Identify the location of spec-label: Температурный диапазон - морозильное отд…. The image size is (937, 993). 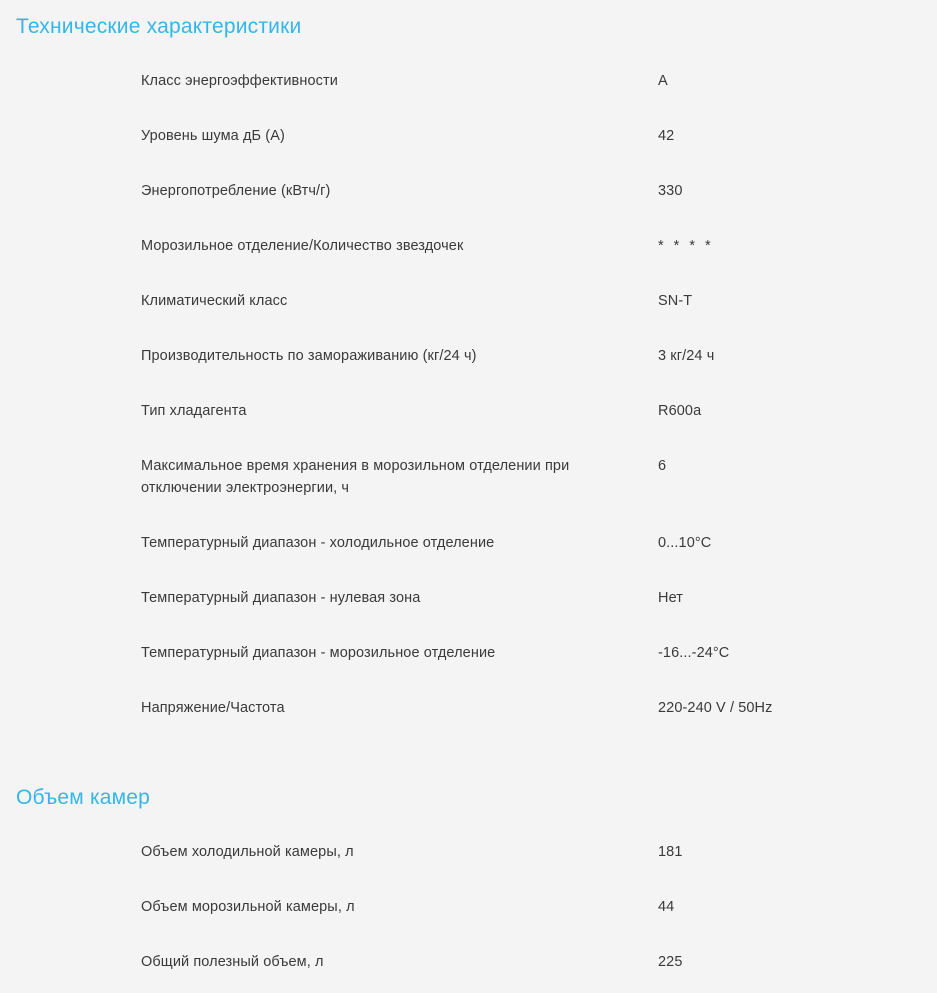
(318, 653).